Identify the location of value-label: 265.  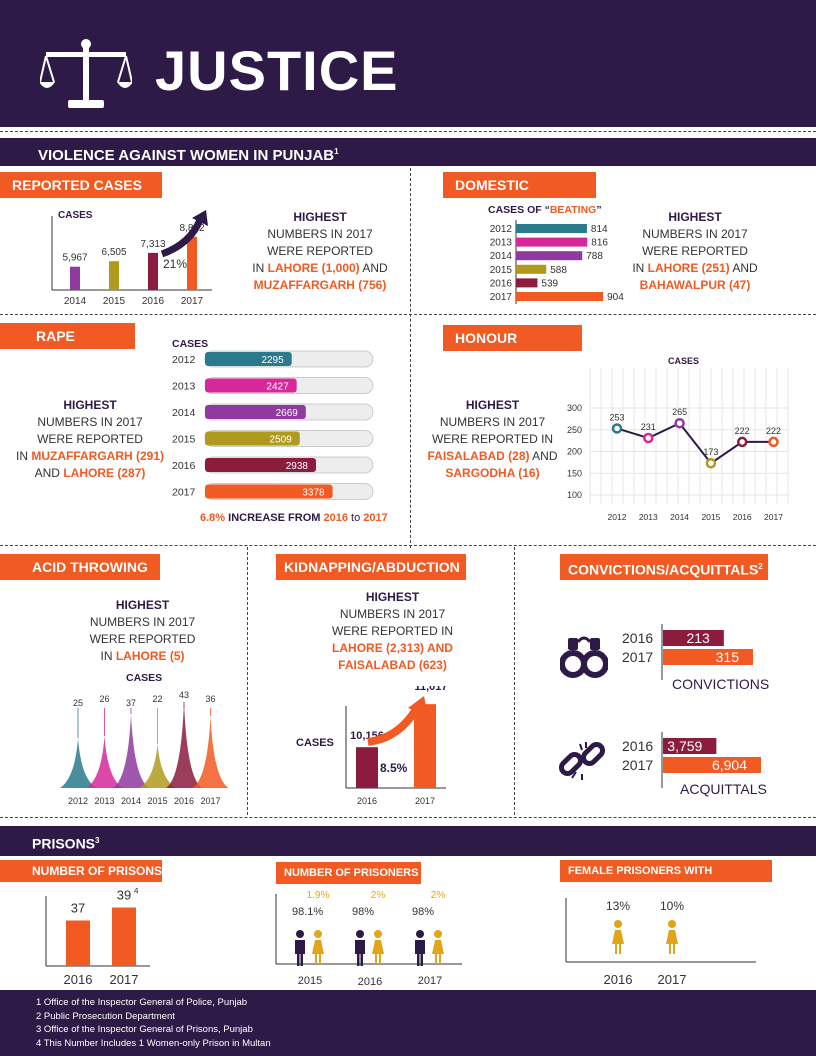
(679, 412).